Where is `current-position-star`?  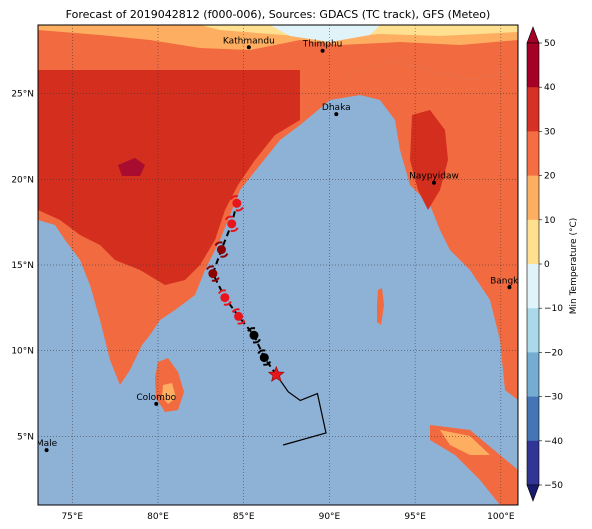 current-position-star is located at coordinates (276, 373).